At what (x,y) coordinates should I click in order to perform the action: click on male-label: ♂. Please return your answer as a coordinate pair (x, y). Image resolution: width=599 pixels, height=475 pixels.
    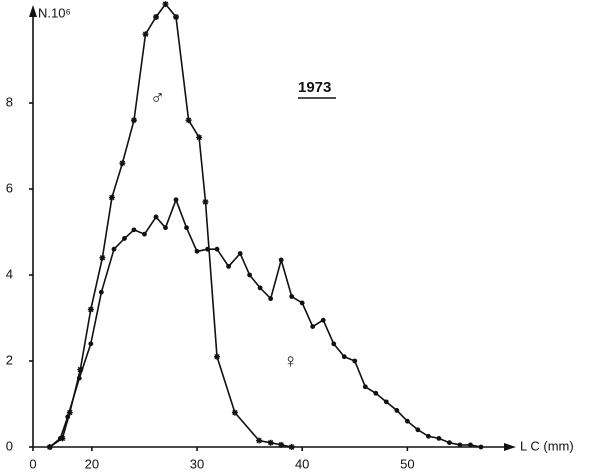
    Looking at the image, I should click on (157, 97).